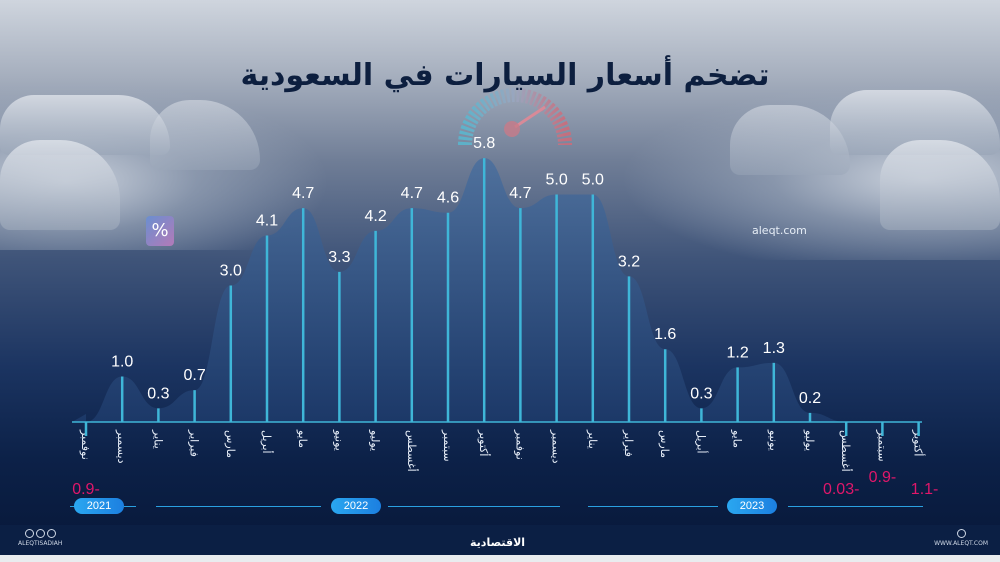 This screenshot has width=1000, height=562. What do you see at coordinates (774, 348) in the screenshot?
I see `value-label: 1.3` at bounding box center [774, 348].